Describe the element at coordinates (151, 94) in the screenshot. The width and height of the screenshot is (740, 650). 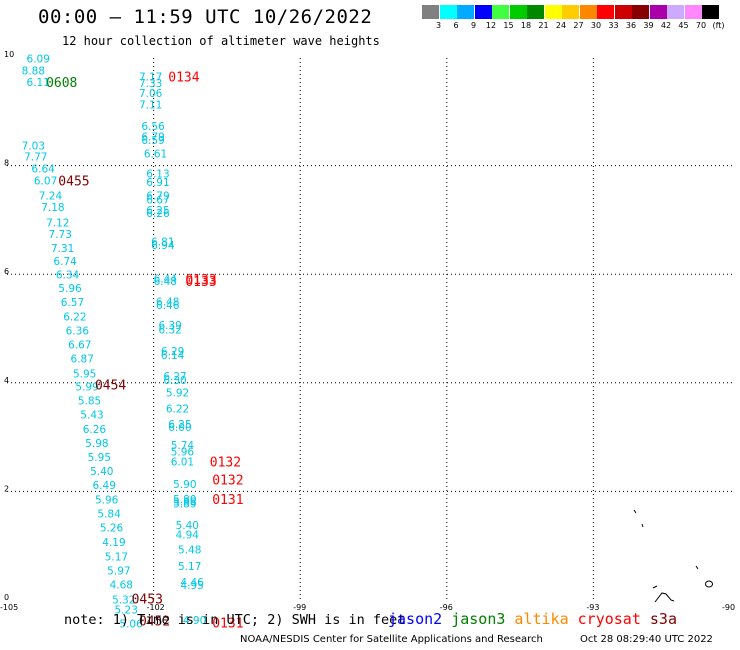
I see `wave-height-value: 7.06` at that location.